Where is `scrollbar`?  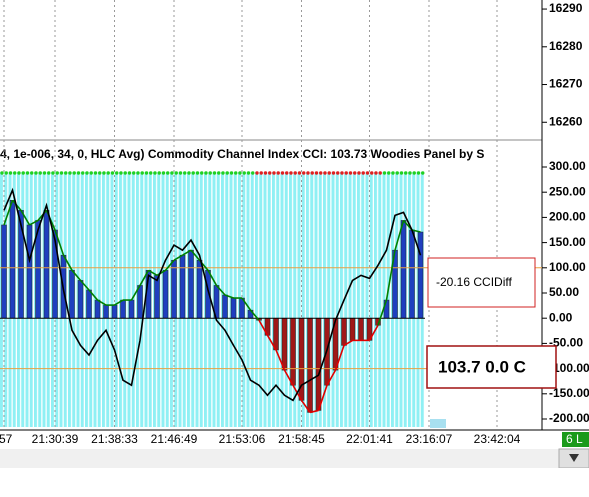 scrollbar is located at coordinates (294, 458).